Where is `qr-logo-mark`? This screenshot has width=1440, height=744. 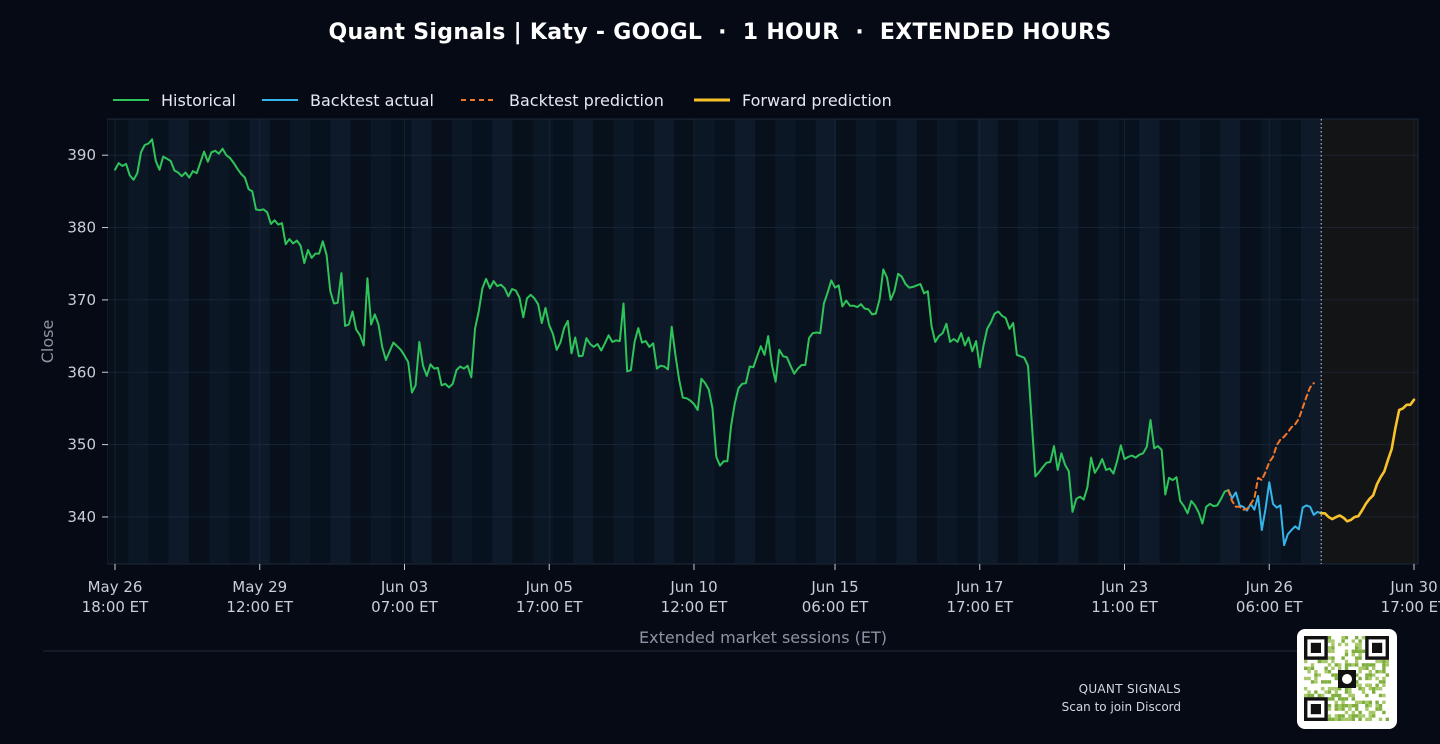
qr-logo-mark is located at coordinates (1347, 679).